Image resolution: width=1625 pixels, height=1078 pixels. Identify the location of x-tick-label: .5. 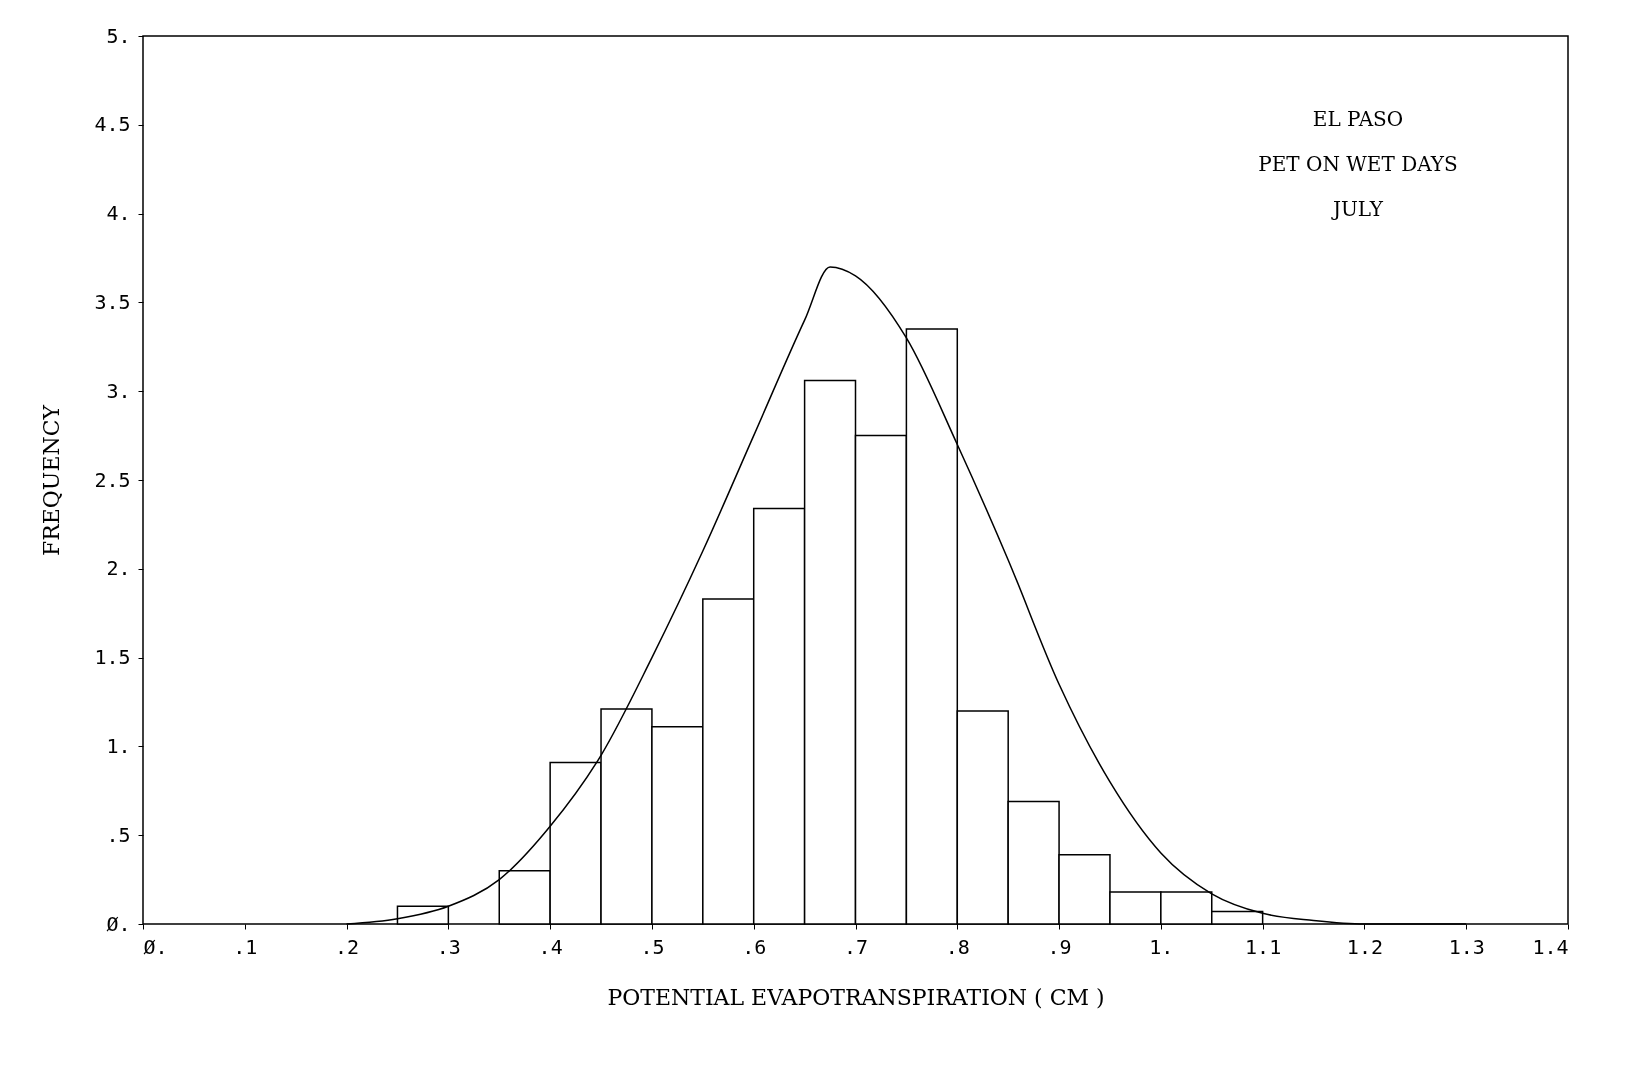
(652, 946).